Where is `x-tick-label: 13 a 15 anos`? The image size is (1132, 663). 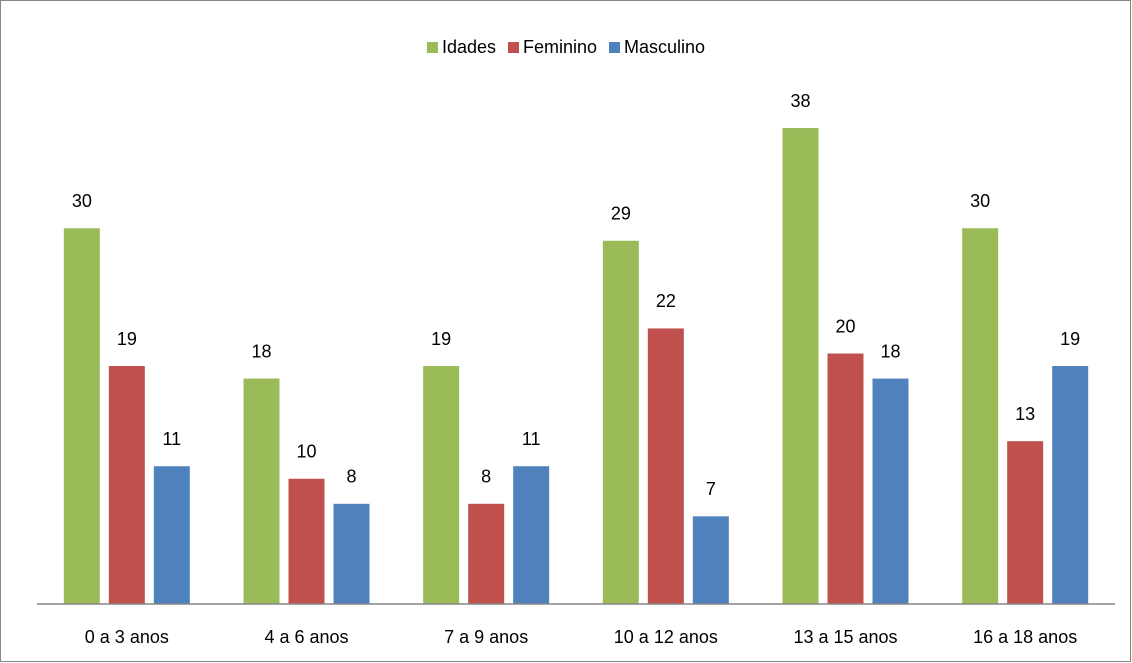
x-tick-label: 13 a 15 anos is located at coordinates (845, 637).